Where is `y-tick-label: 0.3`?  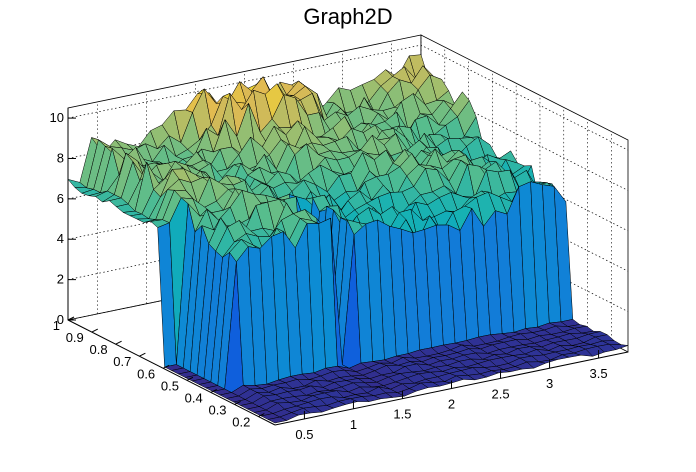 y-tick-label: 0.3 is located at coordinates (217, 409).